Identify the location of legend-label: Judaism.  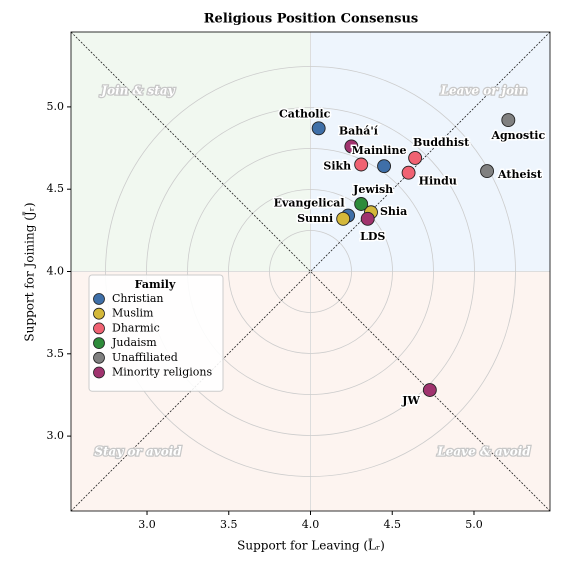
(134, 342).